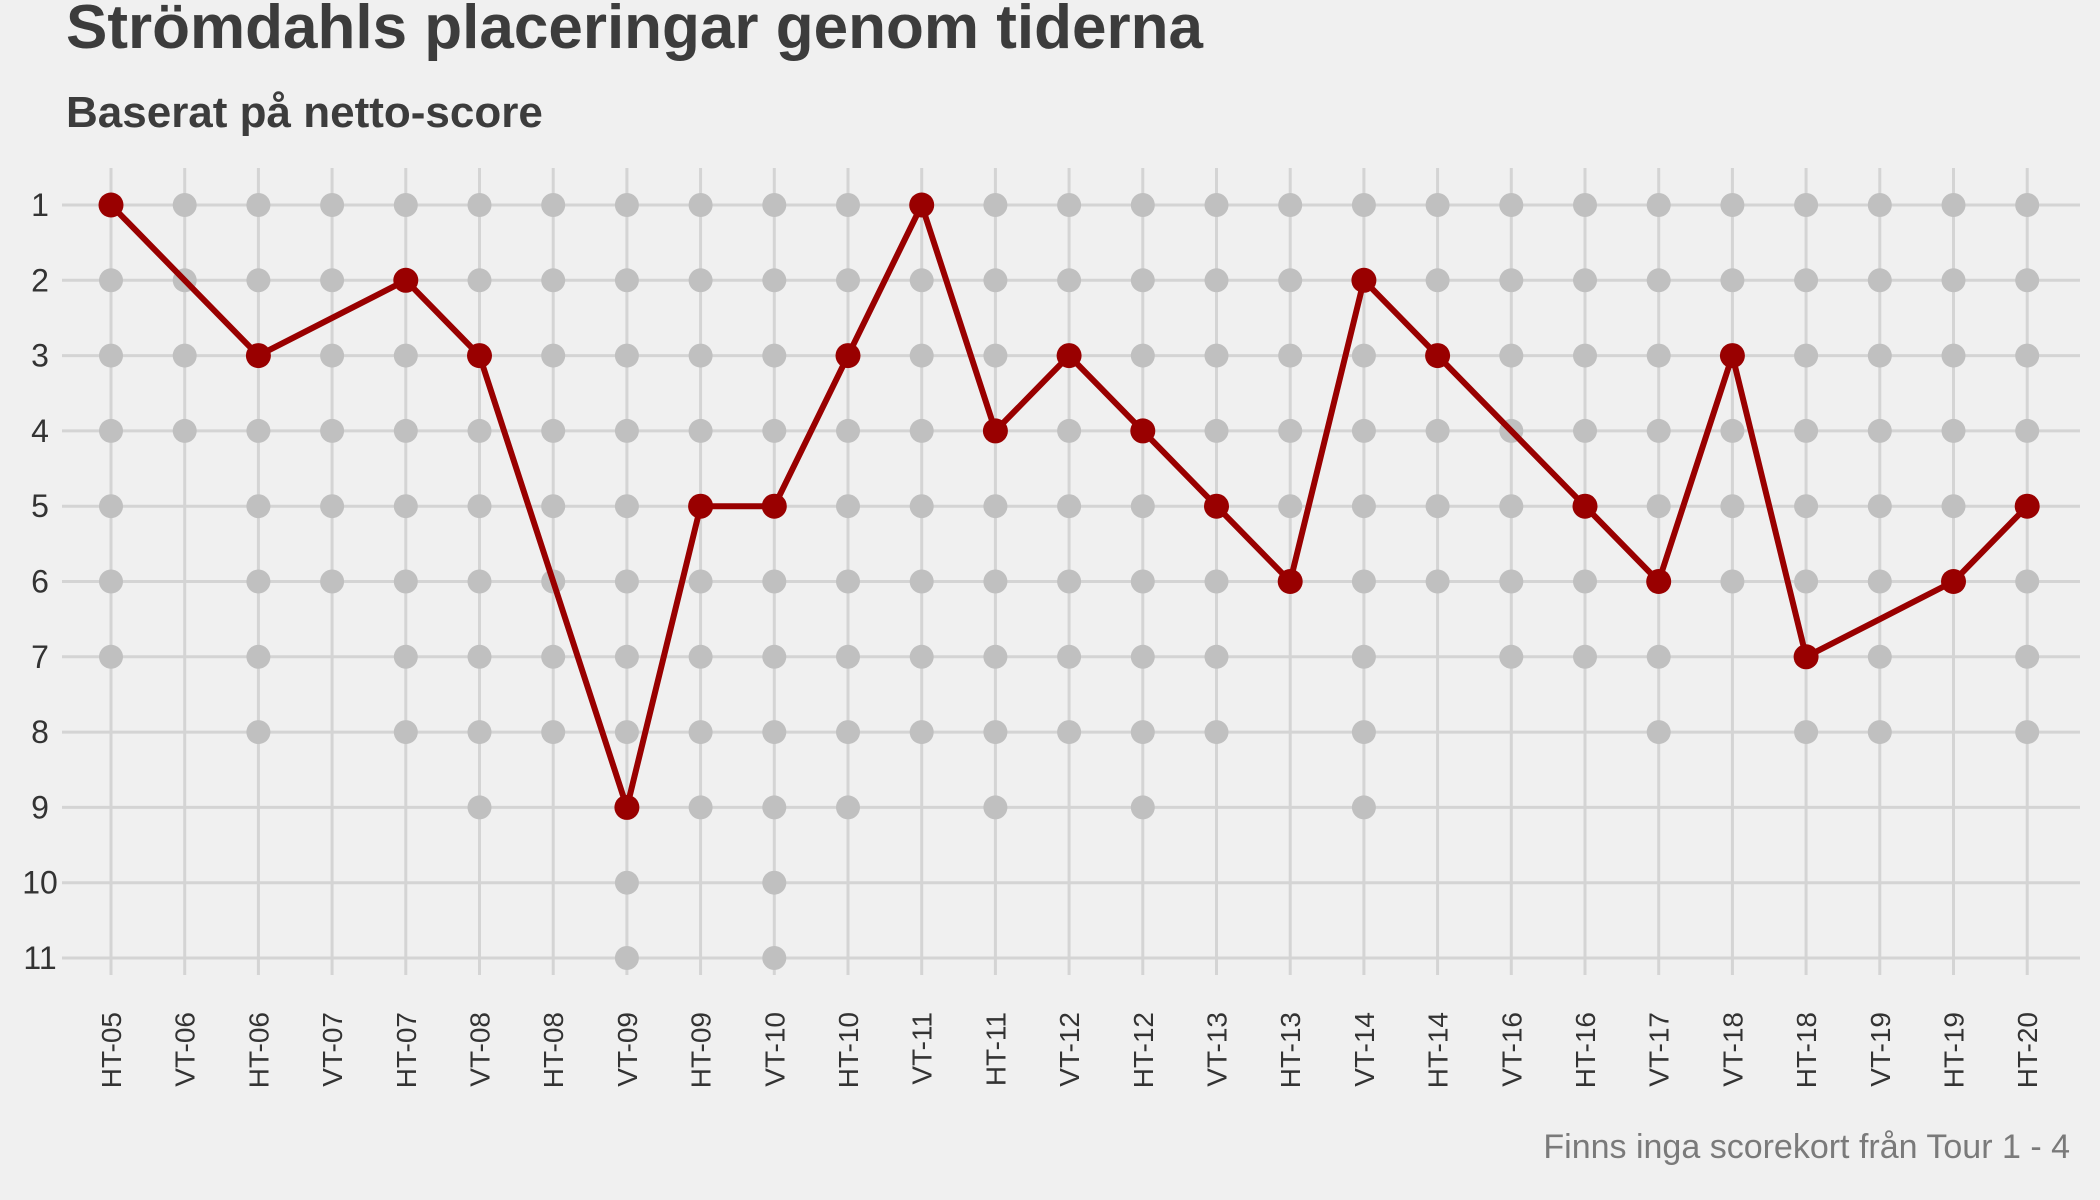  What do you see at coordinates (40, 807) in the screenshot?
I see `y-tick-label: 9` at bounding box center [40, 807].